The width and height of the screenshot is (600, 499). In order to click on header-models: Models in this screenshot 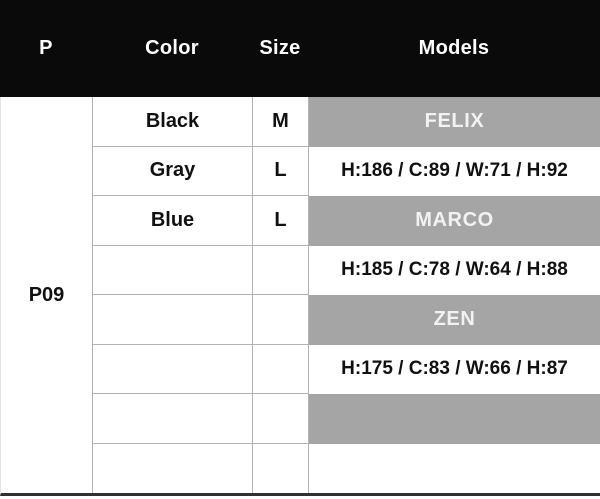, I will do `click(454, 48)`.